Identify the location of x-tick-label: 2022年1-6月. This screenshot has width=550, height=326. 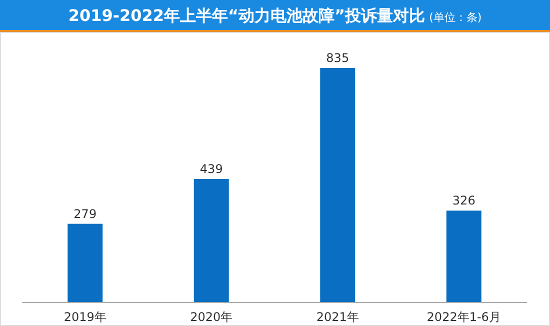
(463, 317).